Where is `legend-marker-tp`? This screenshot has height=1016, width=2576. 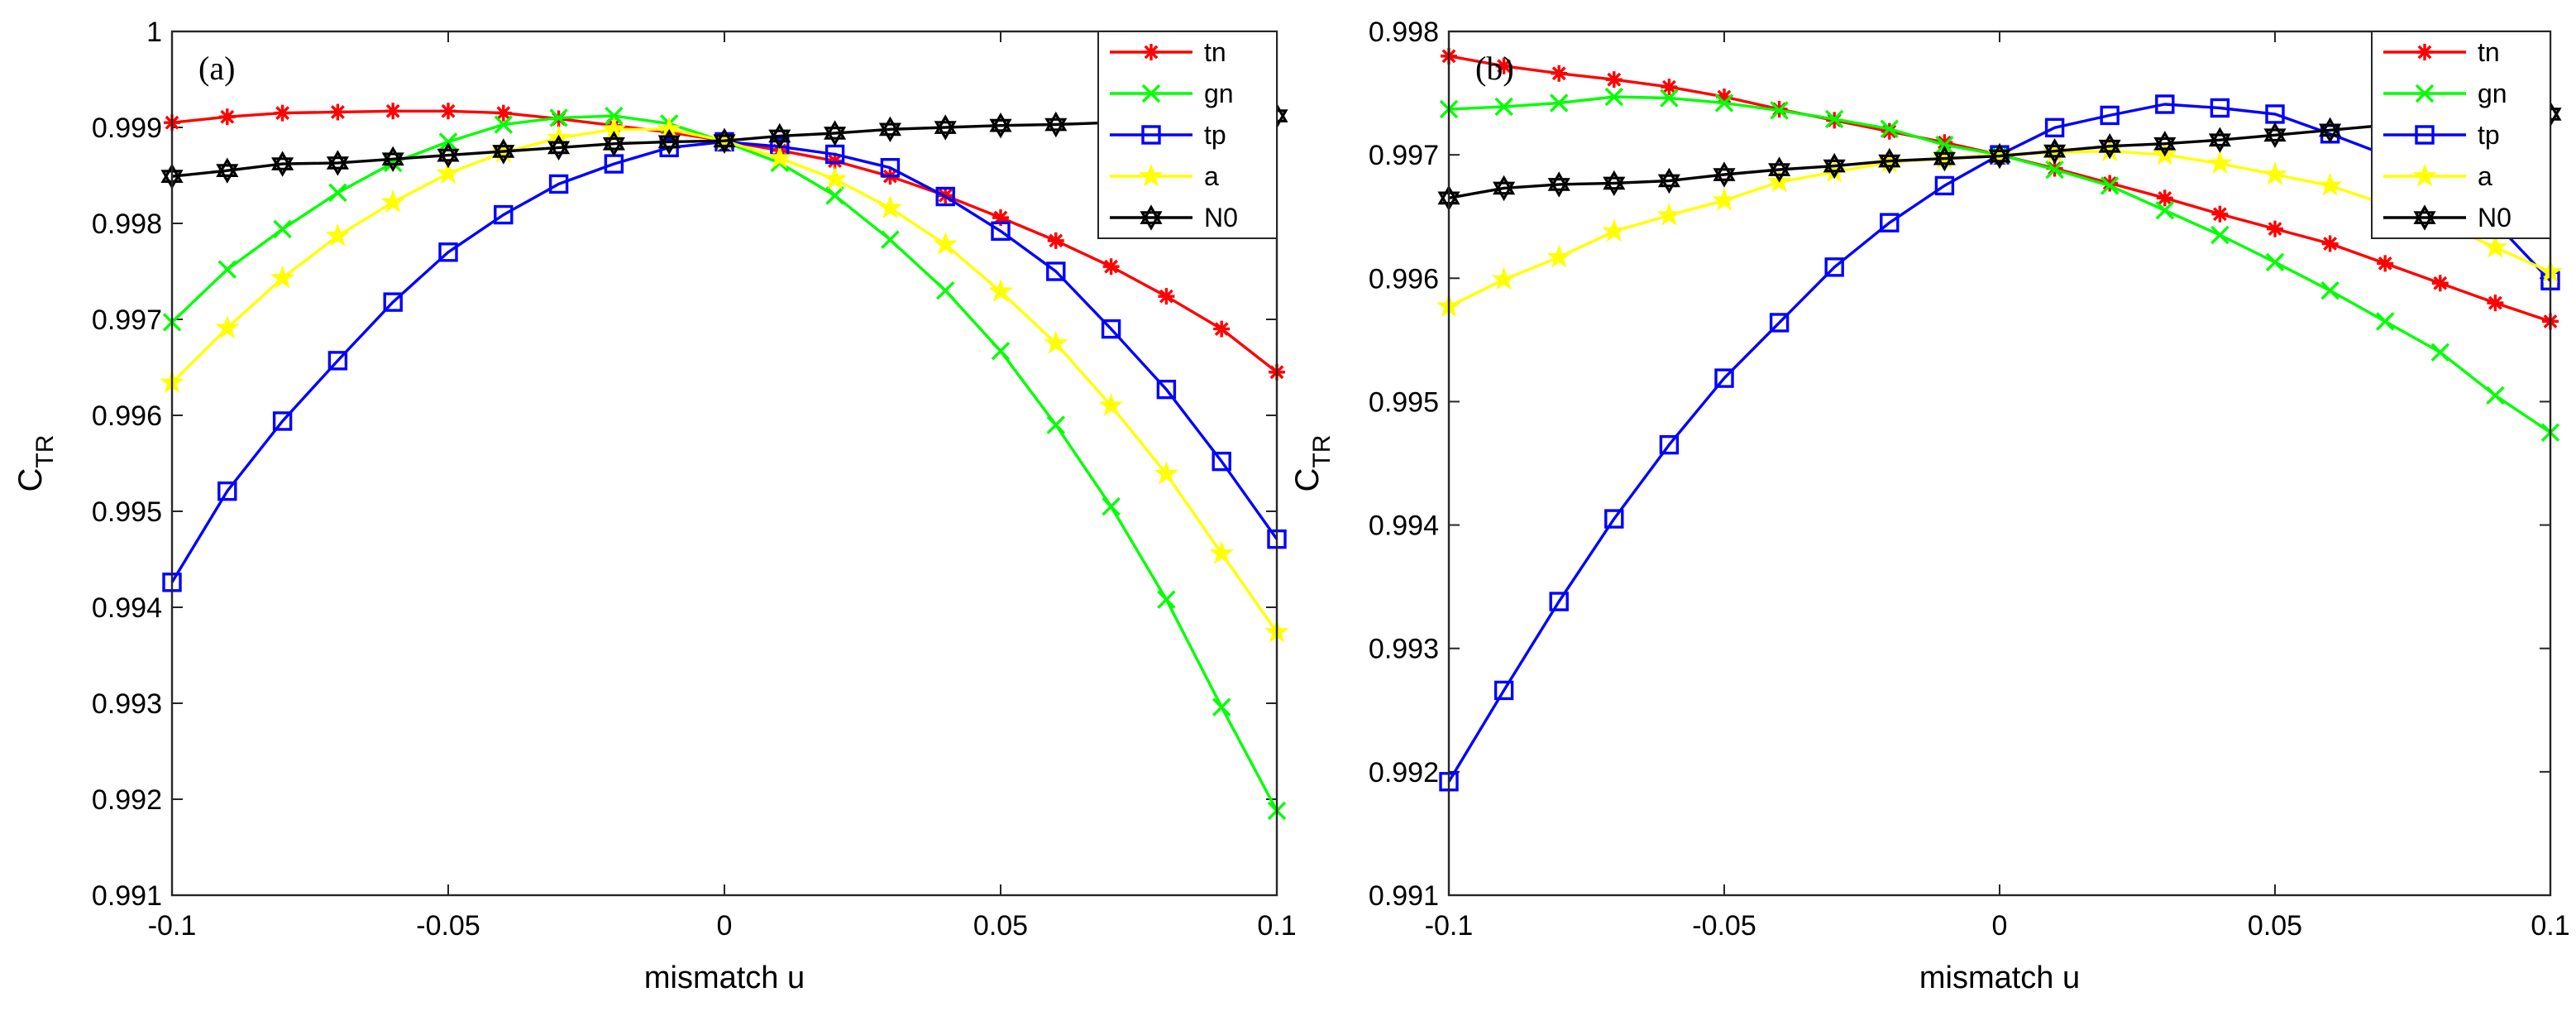
legend-marker-tp is located at coordinates (2425, 135).